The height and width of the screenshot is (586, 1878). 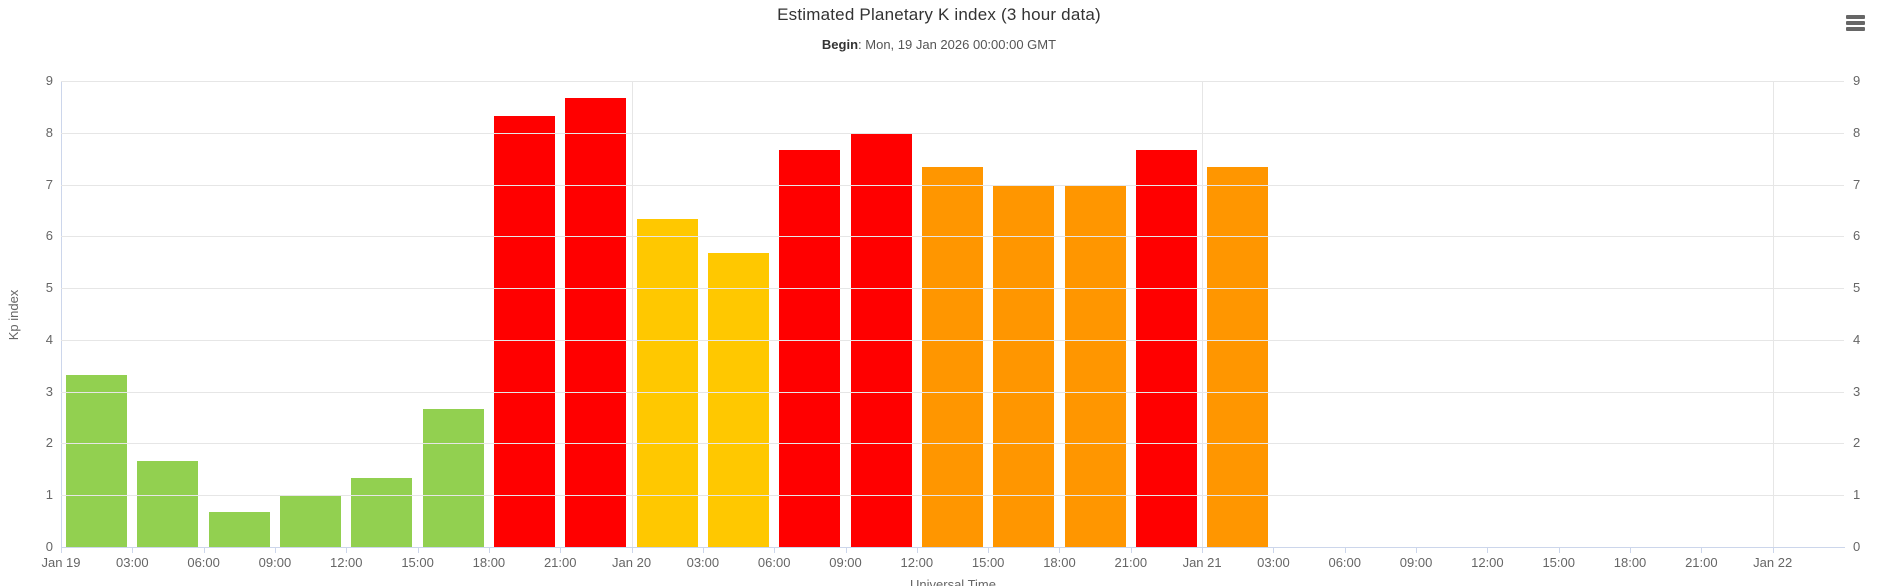 I want to click on y-tick-label-right: 1, so click(x=1857, y=495).